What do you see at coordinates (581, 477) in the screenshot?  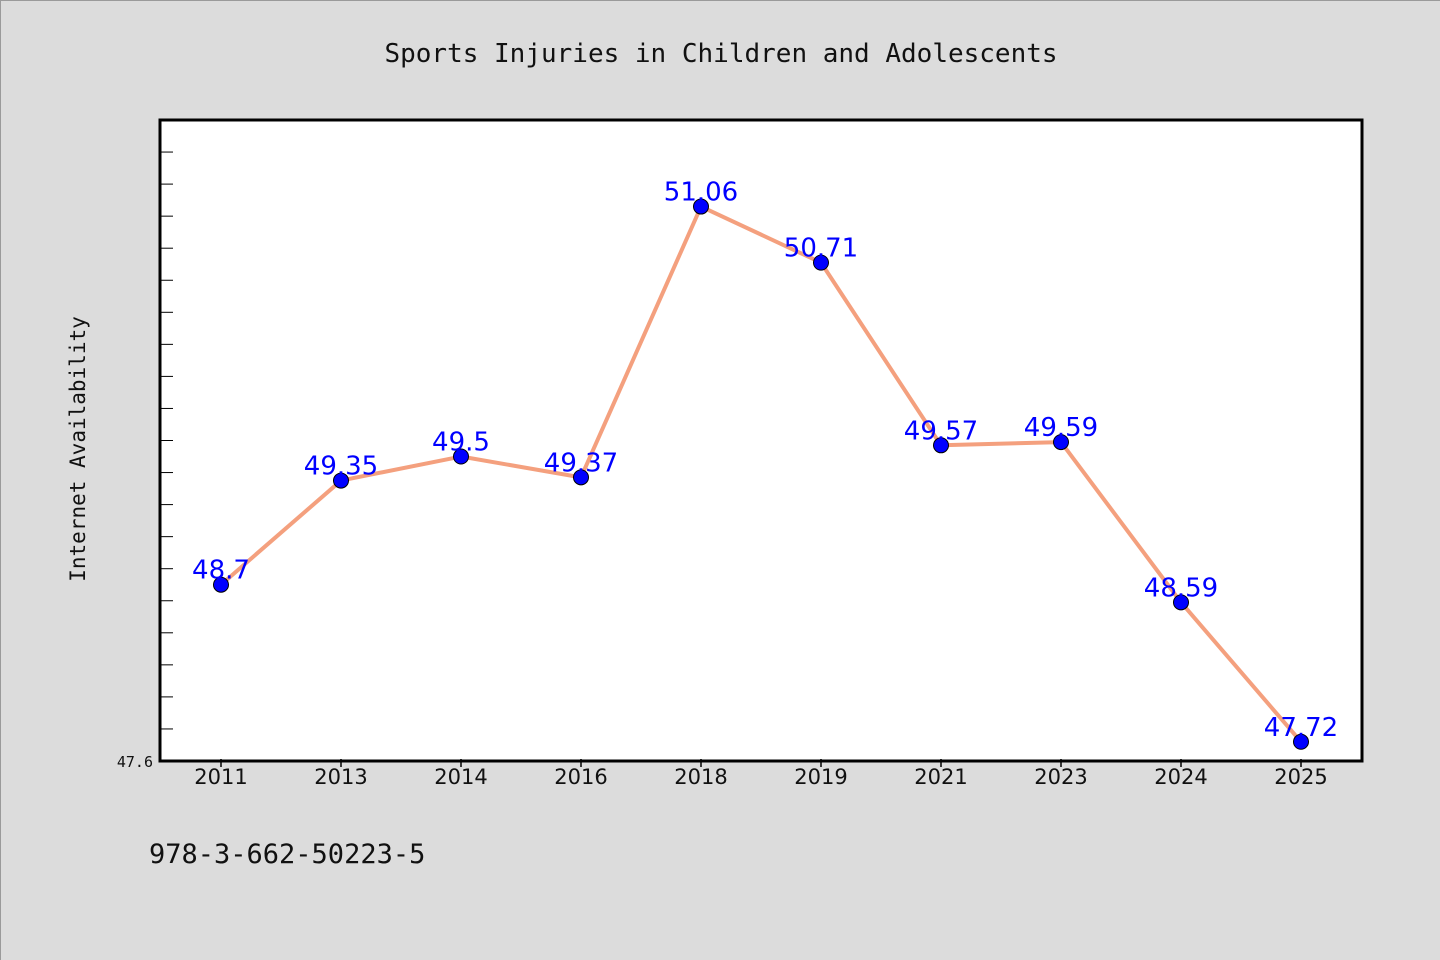 I see `data-point-2016` at bounding box center [581, 477].